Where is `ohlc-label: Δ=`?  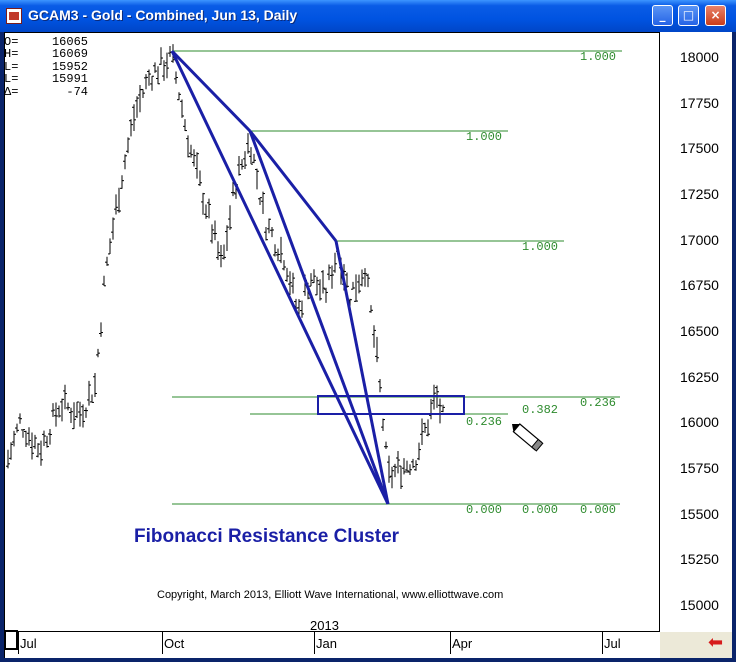 ohlc-label: Δ= is located at coordinates (11, 91).